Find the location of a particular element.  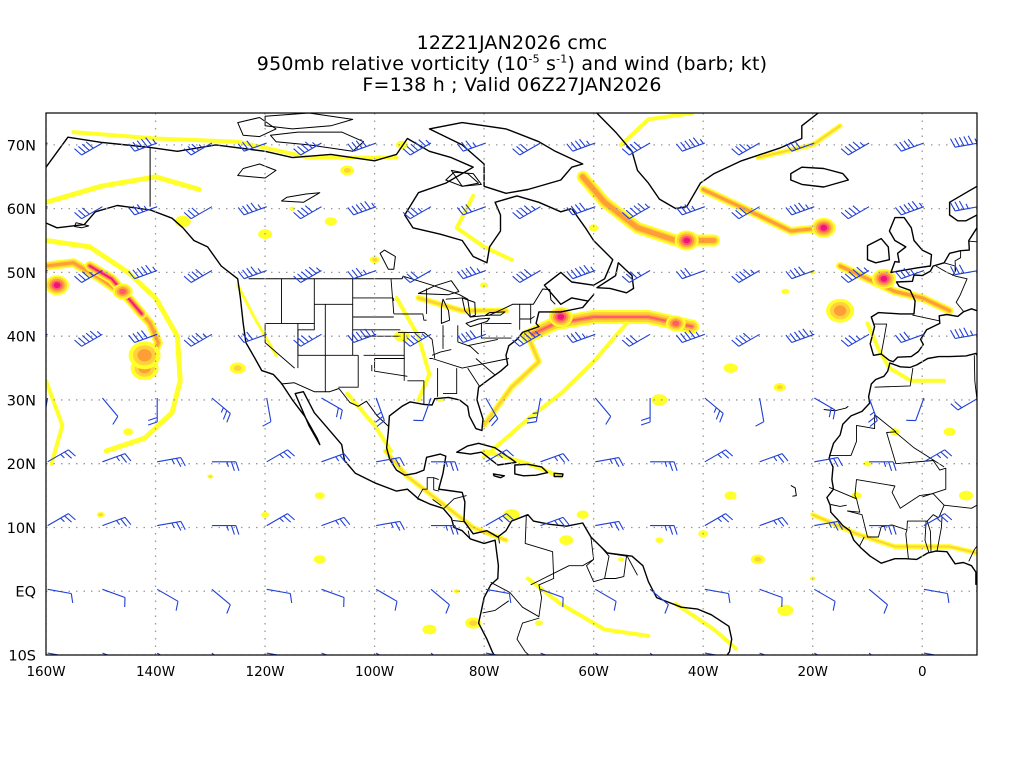

bay-of-biscay-l3 is located at coordinates (840, 311).